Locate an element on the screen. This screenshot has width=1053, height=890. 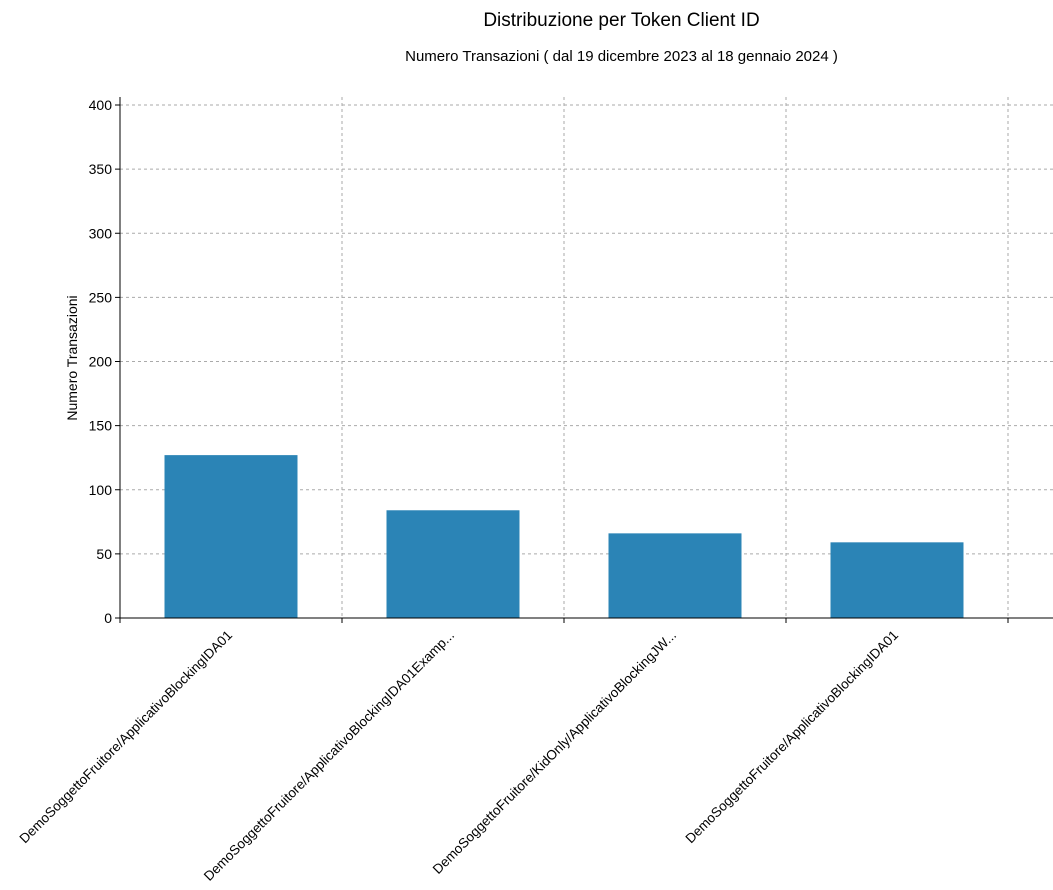
y-tick-label: 400 is located at coordinates (101, 105).